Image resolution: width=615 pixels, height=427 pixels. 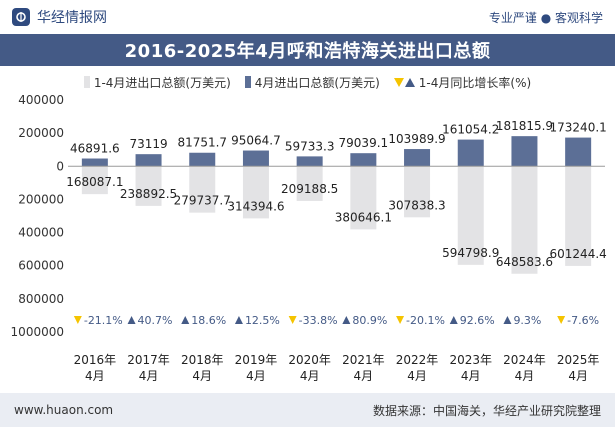 I want to click on cumulative-value-label: 594798.9, so click(x=470, y=253).